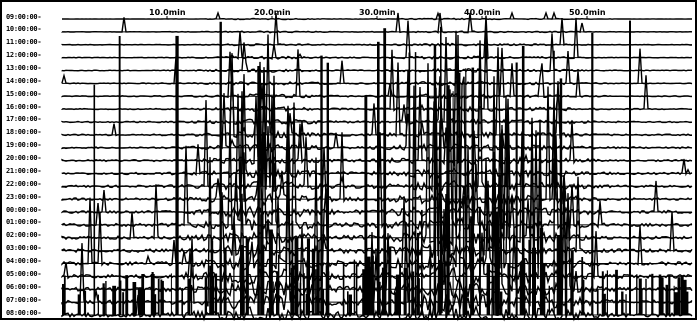  What do you see at coordinates (587, 12) in the screenshot?
I see `x-tick-label: 50.0min` at bounding box center [587, 12].